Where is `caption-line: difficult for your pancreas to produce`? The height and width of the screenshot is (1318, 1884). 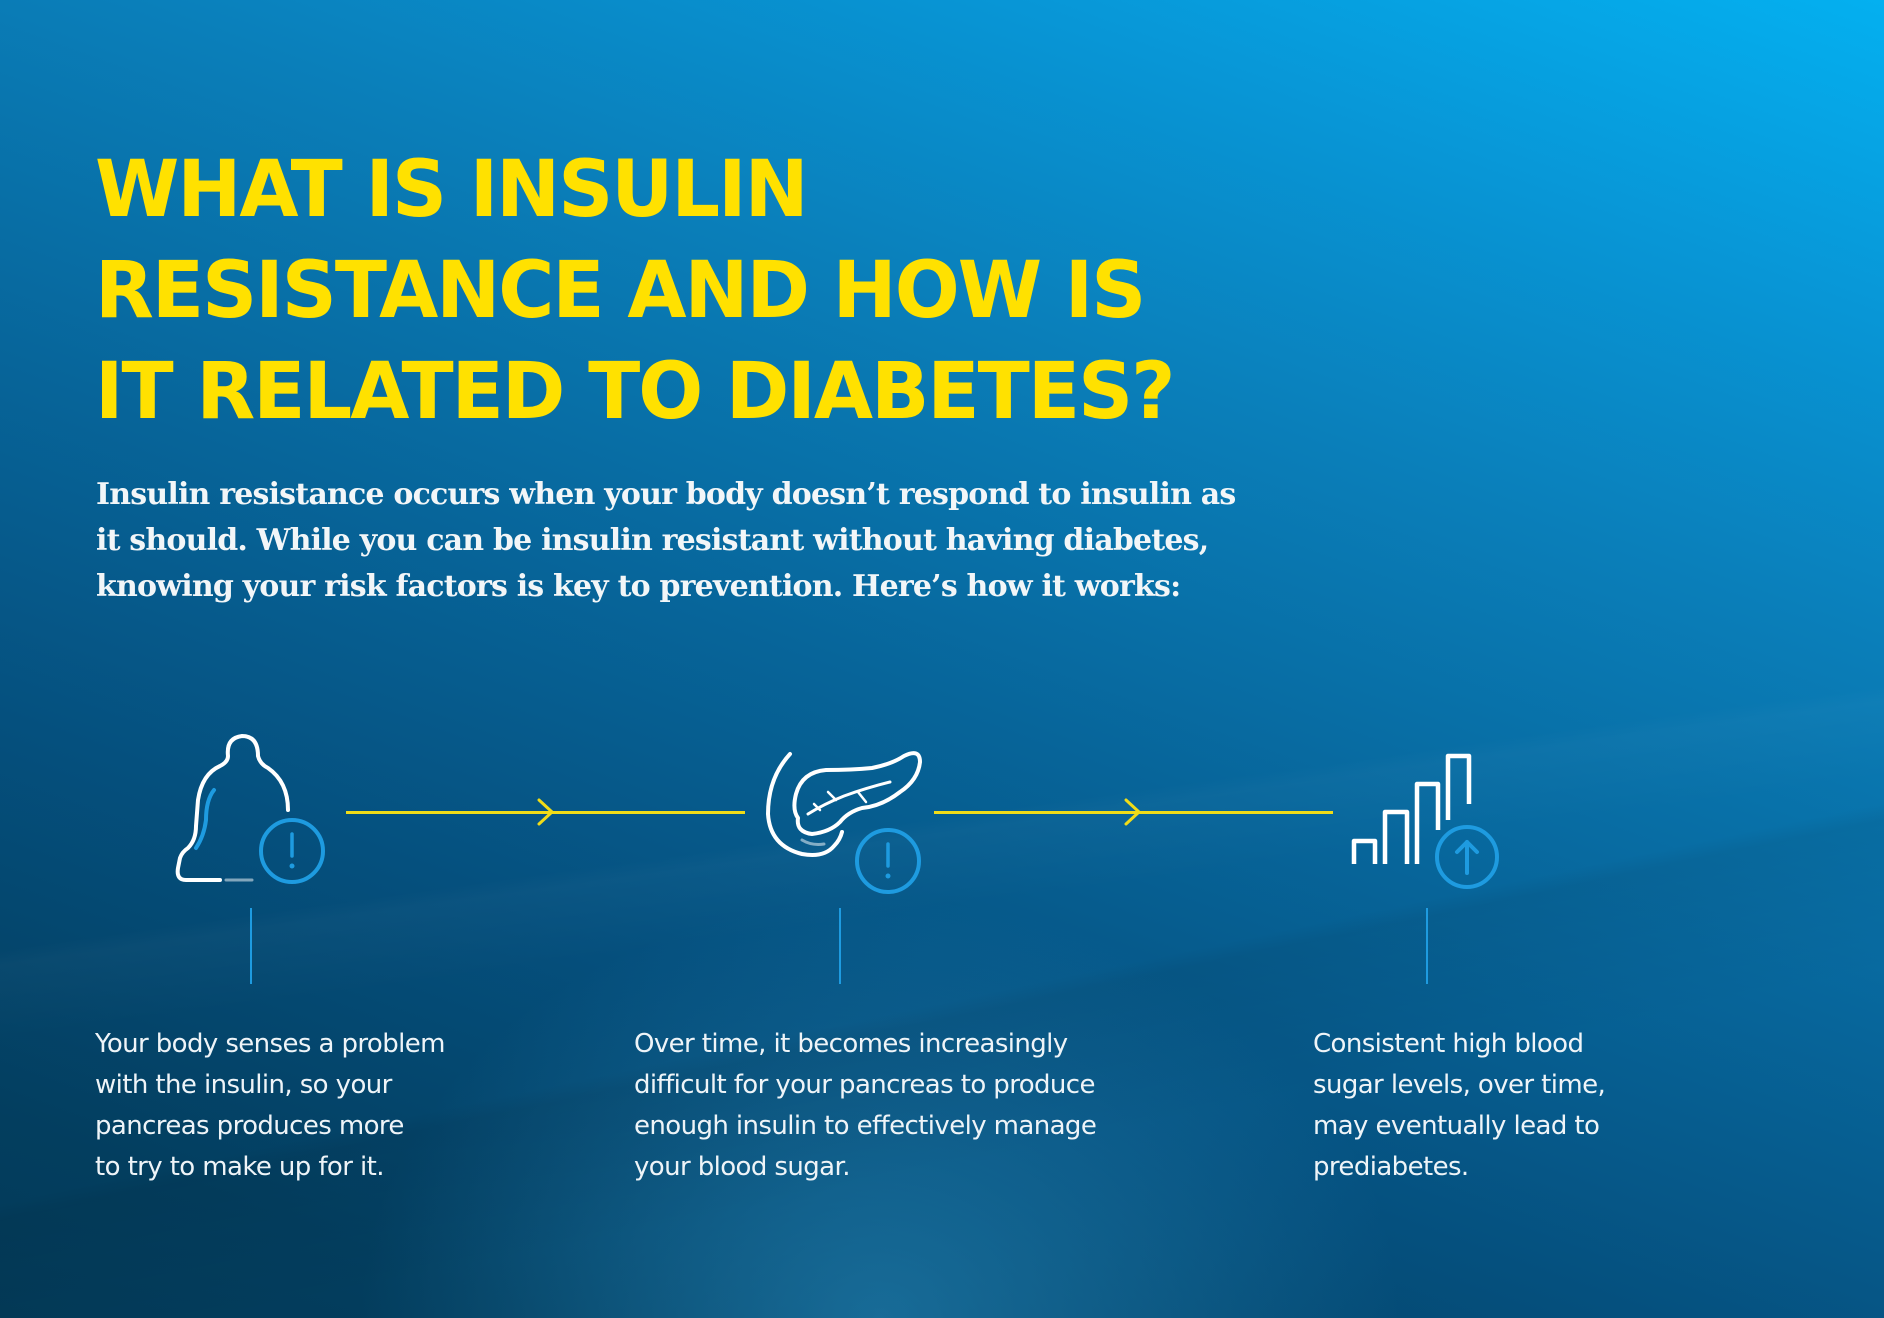 caption-line: difficult for your pancreas to produce is located at coordinates (865, 1085).